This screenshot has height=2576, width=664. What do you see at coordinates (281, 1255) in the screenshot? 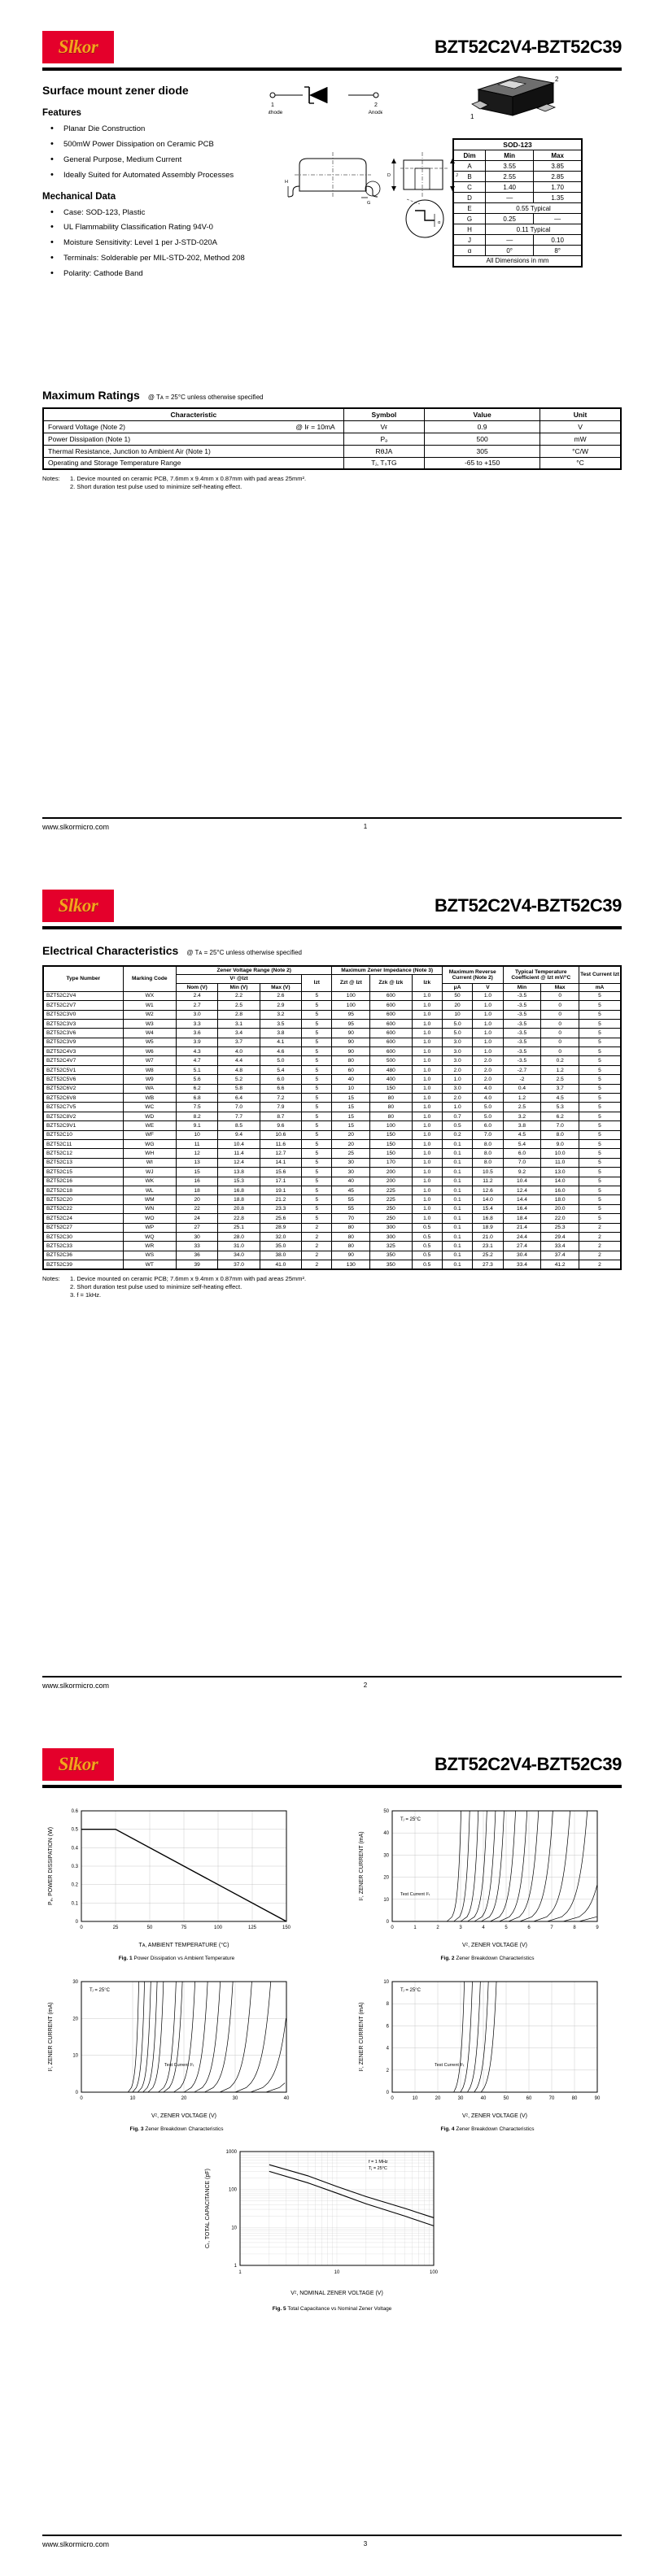
I see `ec-cell: 38.0` at bounding box center [281, 1255].